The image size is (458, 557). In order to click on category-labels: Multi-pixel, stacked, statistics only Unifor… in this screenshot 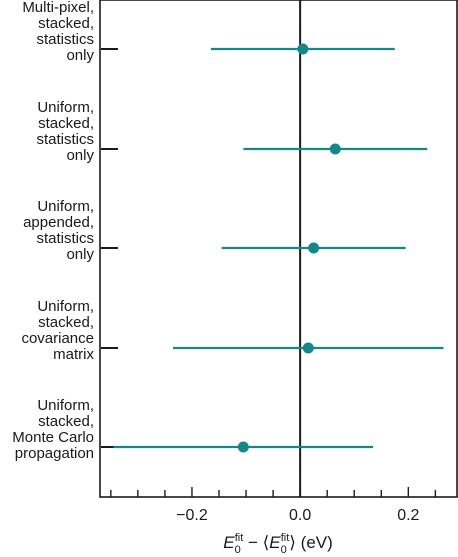, I will do `click(53, 231)`.